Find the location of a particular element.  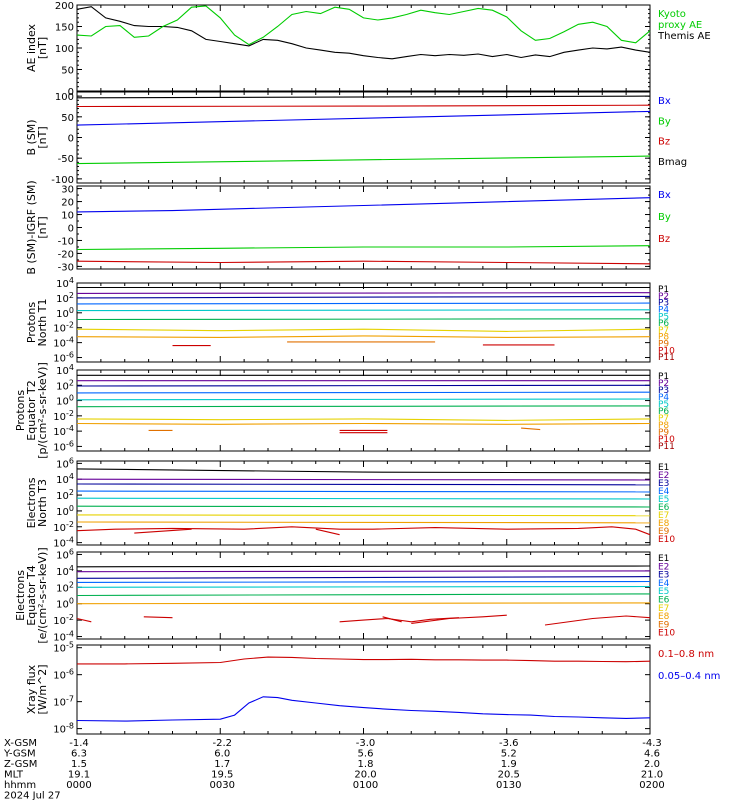

footer-row-label: Z-GSM is located at coordinates (20, 764).